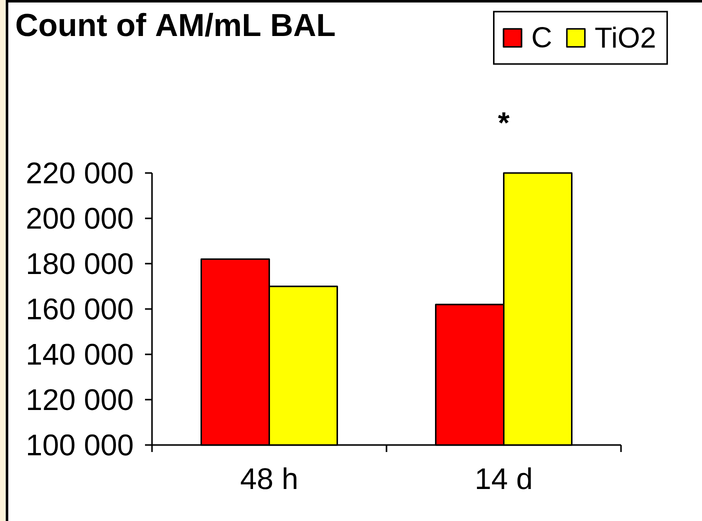  Describe the element at coordinates (504, 118) in the screenshot. I see `annotation: *` at that location.